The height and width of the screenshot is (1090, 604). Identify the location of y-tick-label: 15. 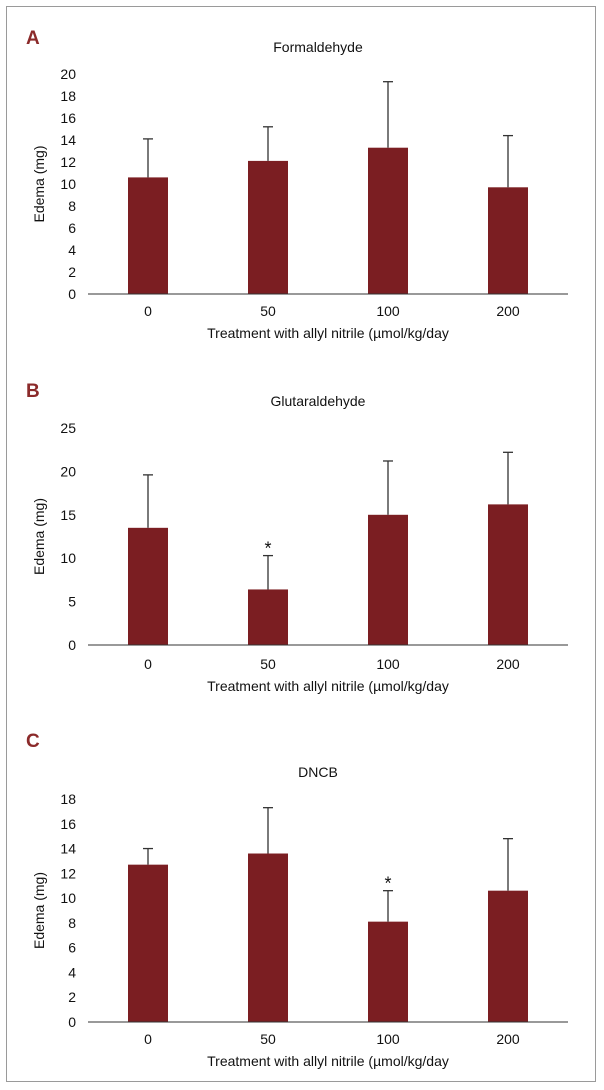
(68, 515).